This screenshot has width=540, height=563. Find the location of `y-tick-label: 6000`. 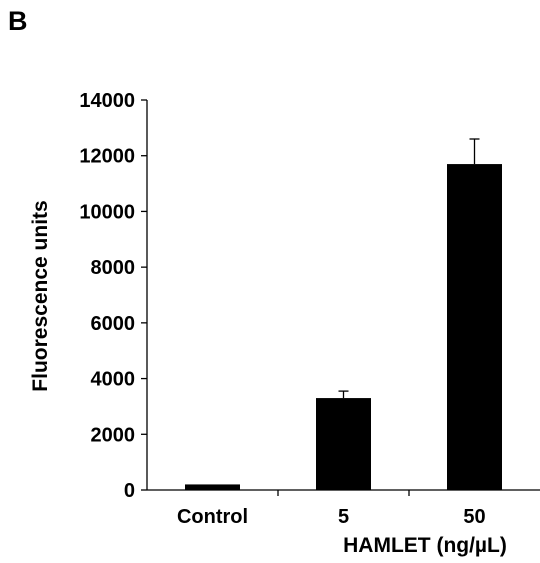

y-tick-label: 6000 is located at coordinates (113, 324).